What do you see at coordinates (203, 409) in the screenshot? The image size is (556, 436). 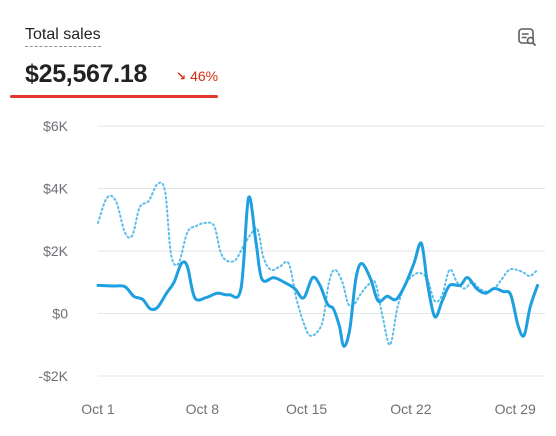 I see `x-tick-label: Oct 8` at bounding box center [203, 409].